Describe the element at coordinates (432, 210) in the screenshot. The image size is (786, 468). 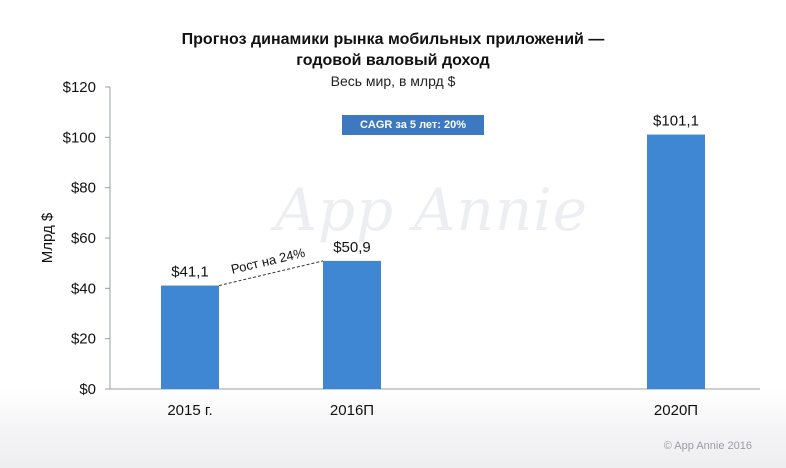
I see `watermark-logo: App Annie` at that location.